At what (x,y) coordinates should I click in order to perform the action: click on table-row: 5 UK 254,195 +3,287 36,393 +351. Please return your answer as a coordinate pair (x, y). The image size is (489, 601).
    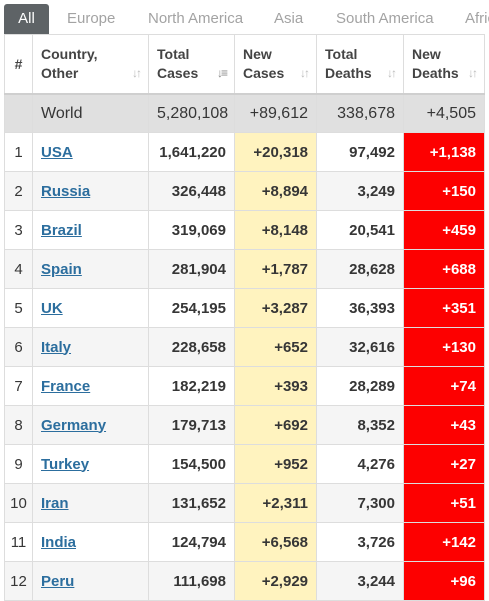
    Looking at the image, I should click on (244, 308).